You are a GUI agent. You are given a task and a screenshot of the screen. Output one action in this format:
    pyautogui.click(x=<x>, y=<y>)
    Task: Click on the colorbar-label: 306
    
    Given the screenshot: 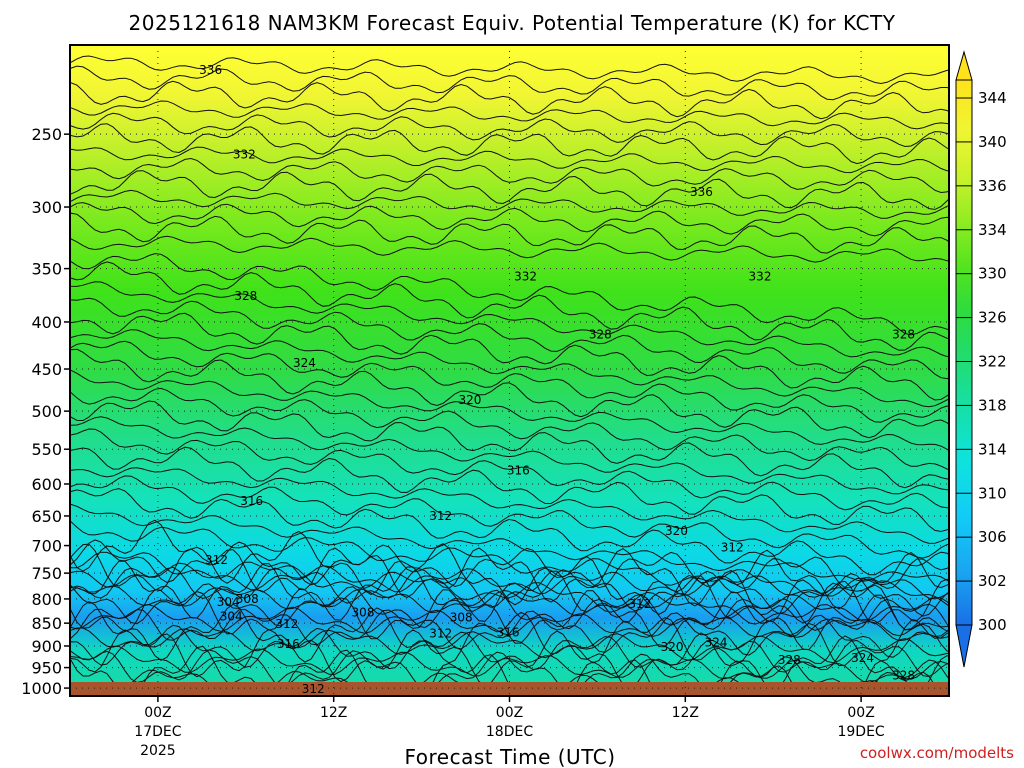 What is the action you would take?
    pyautogui.click(x=992, y=537)
    